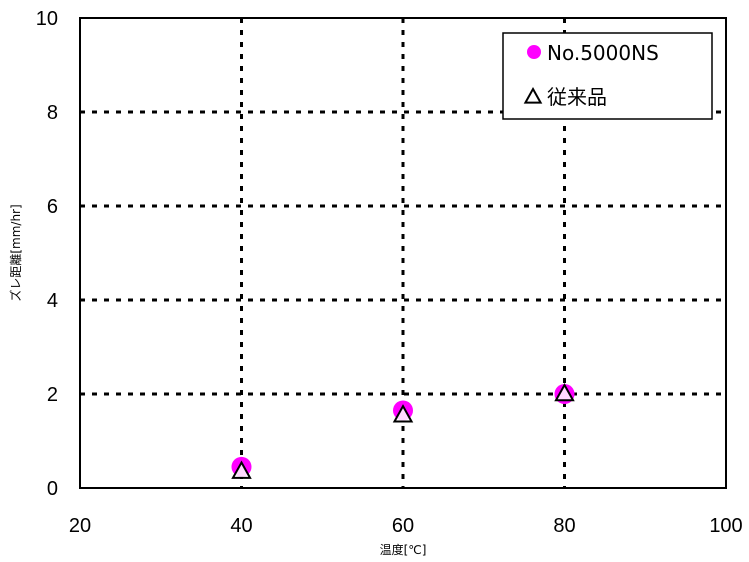 This screenshot has height=562, width=749. What do you see at coordinates (725, 526) in the screenshot?
I see `x-tick-label: 100` at bounding box center [725, 526].